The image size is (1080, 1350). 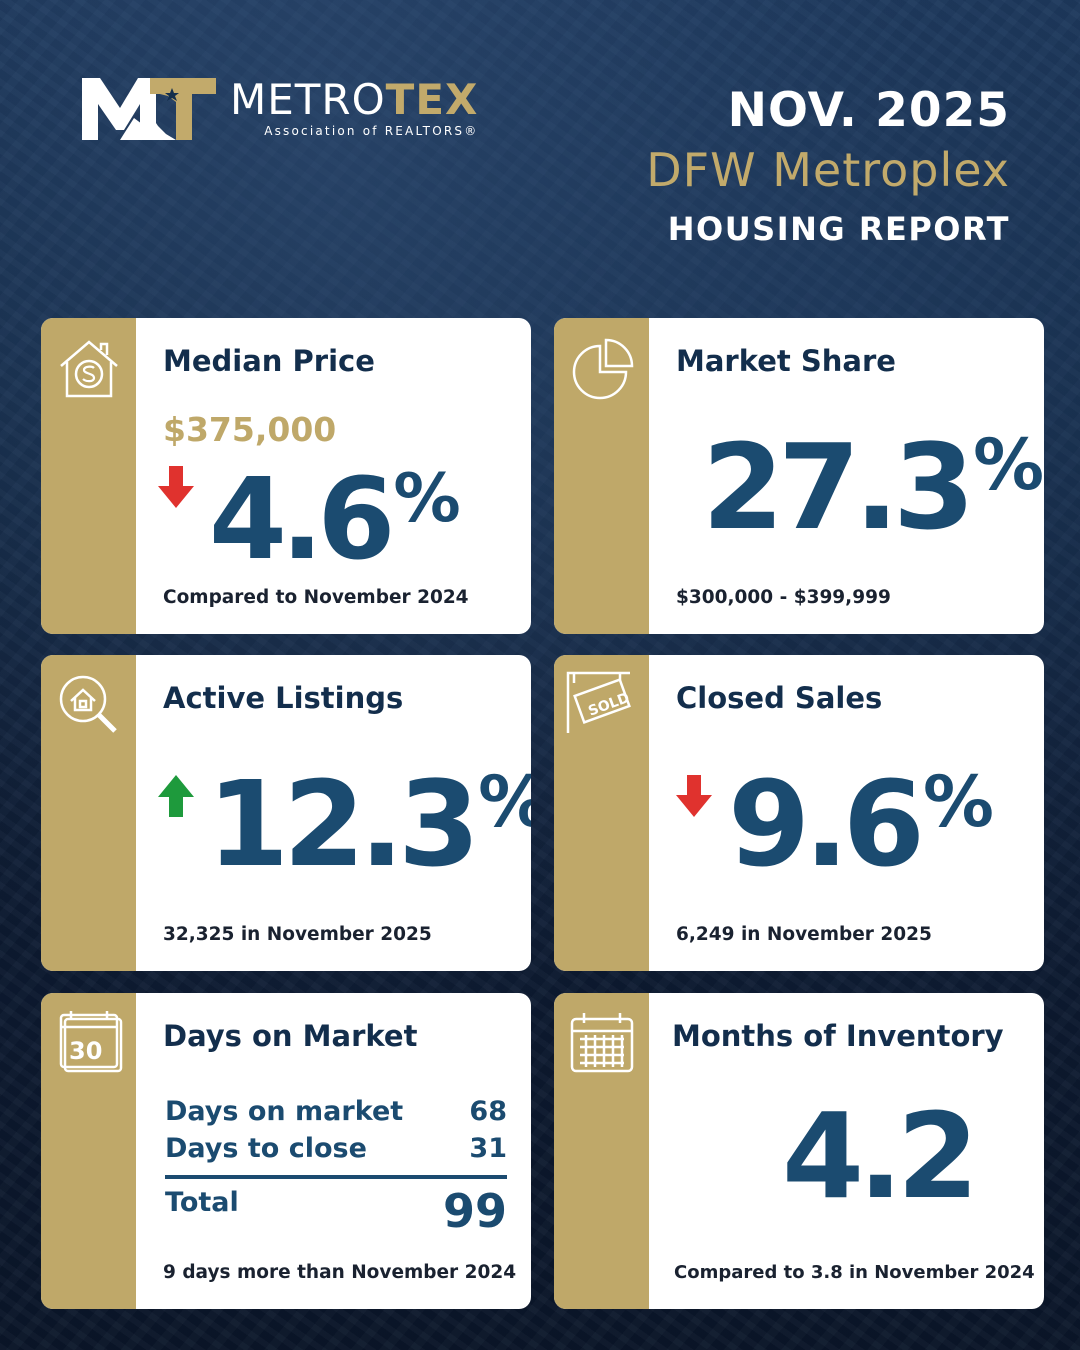 What do you see at coordinates (786, 361) in the screenshot?
I see `card-title: Market Share` at bounding box center [786, 361].